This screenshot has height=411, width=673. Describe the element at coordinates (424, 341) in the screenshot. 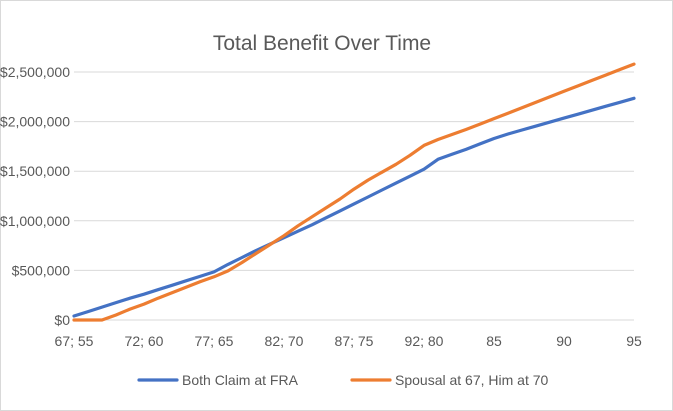

I see `x-tick-label: 92; 80` at that location.